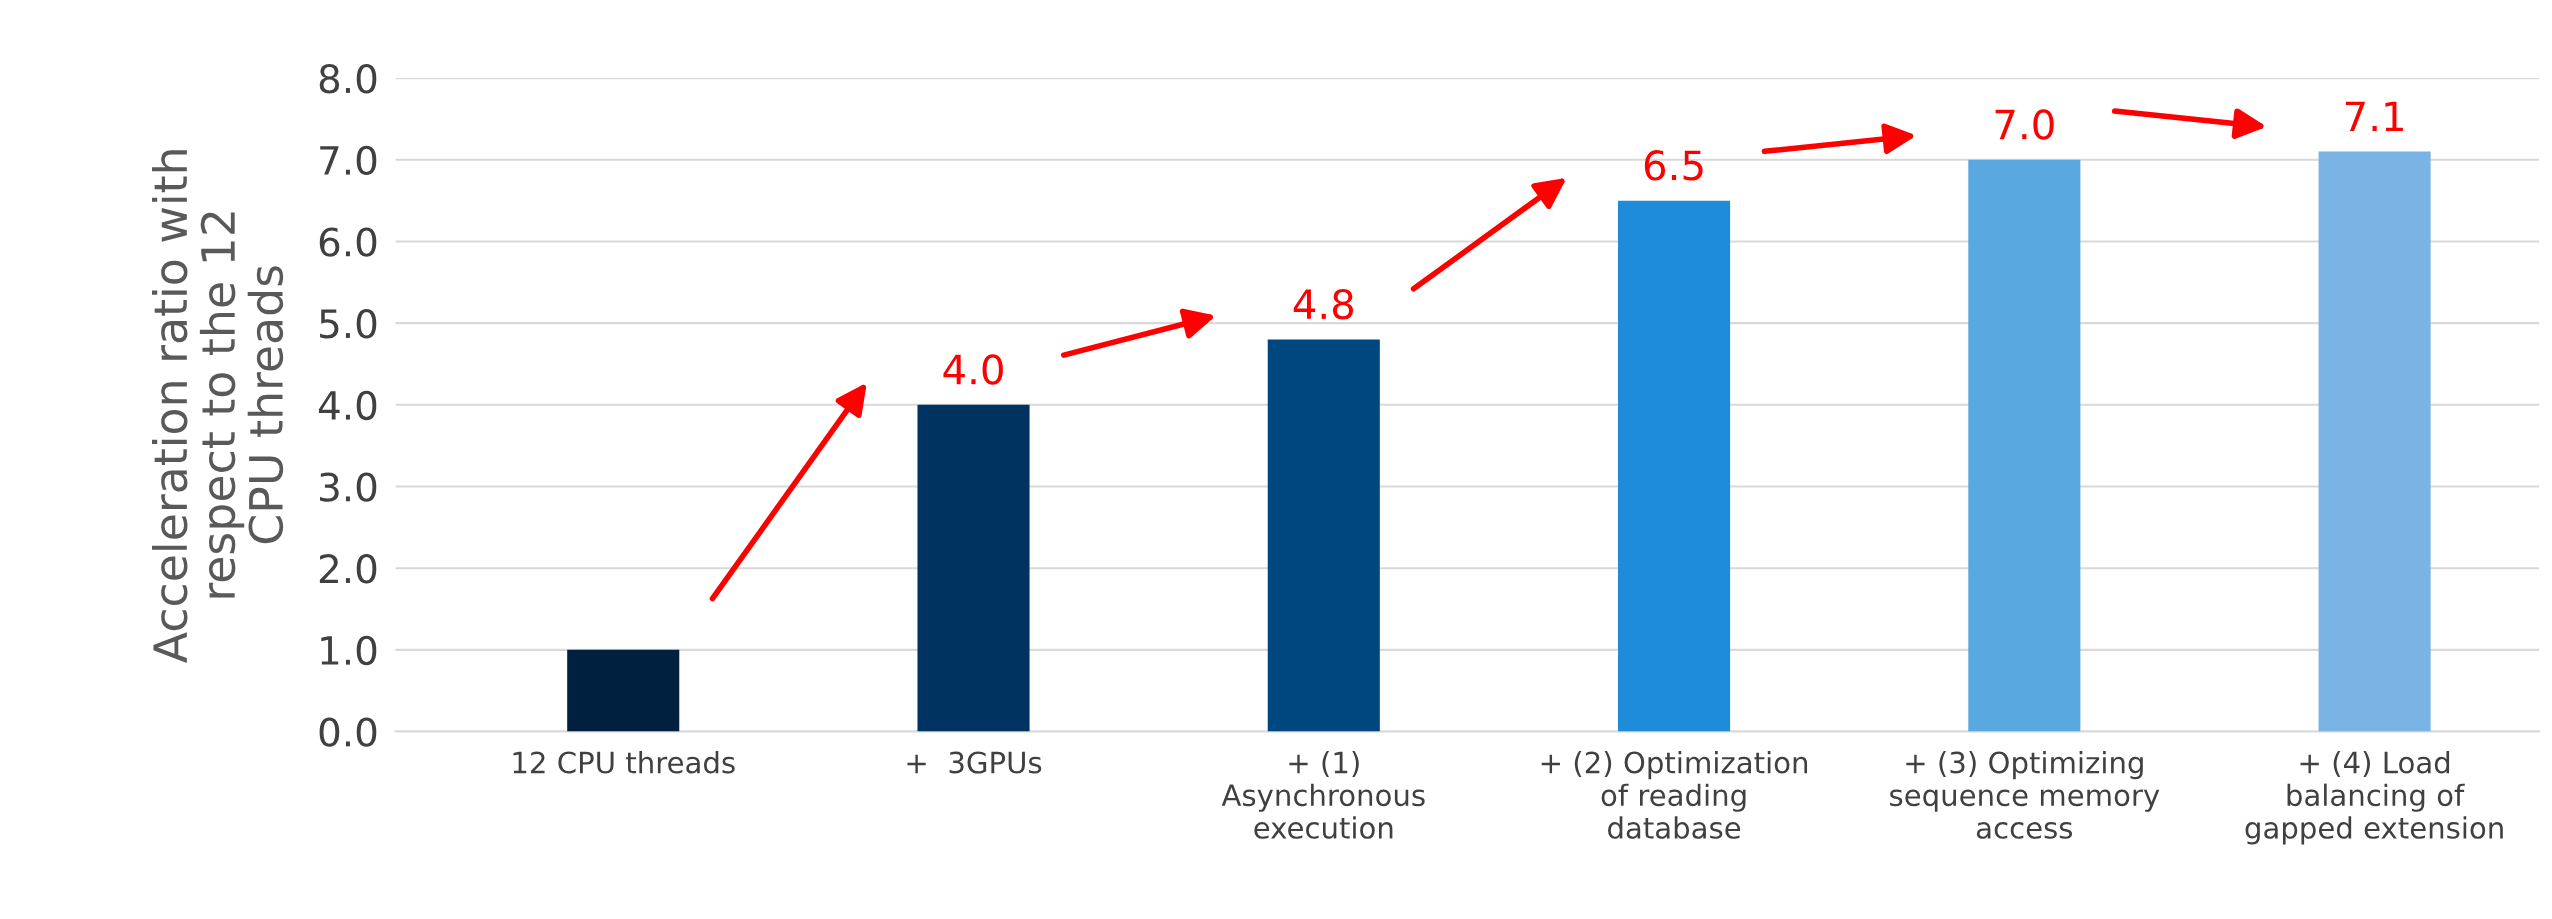 The height and width of the screenshot is (919, 2552). Describe the element at coordinates (2025, 794) in the screenshot. I see `x-tick-label: + (3) Optimizing sequence memory access` at that location.